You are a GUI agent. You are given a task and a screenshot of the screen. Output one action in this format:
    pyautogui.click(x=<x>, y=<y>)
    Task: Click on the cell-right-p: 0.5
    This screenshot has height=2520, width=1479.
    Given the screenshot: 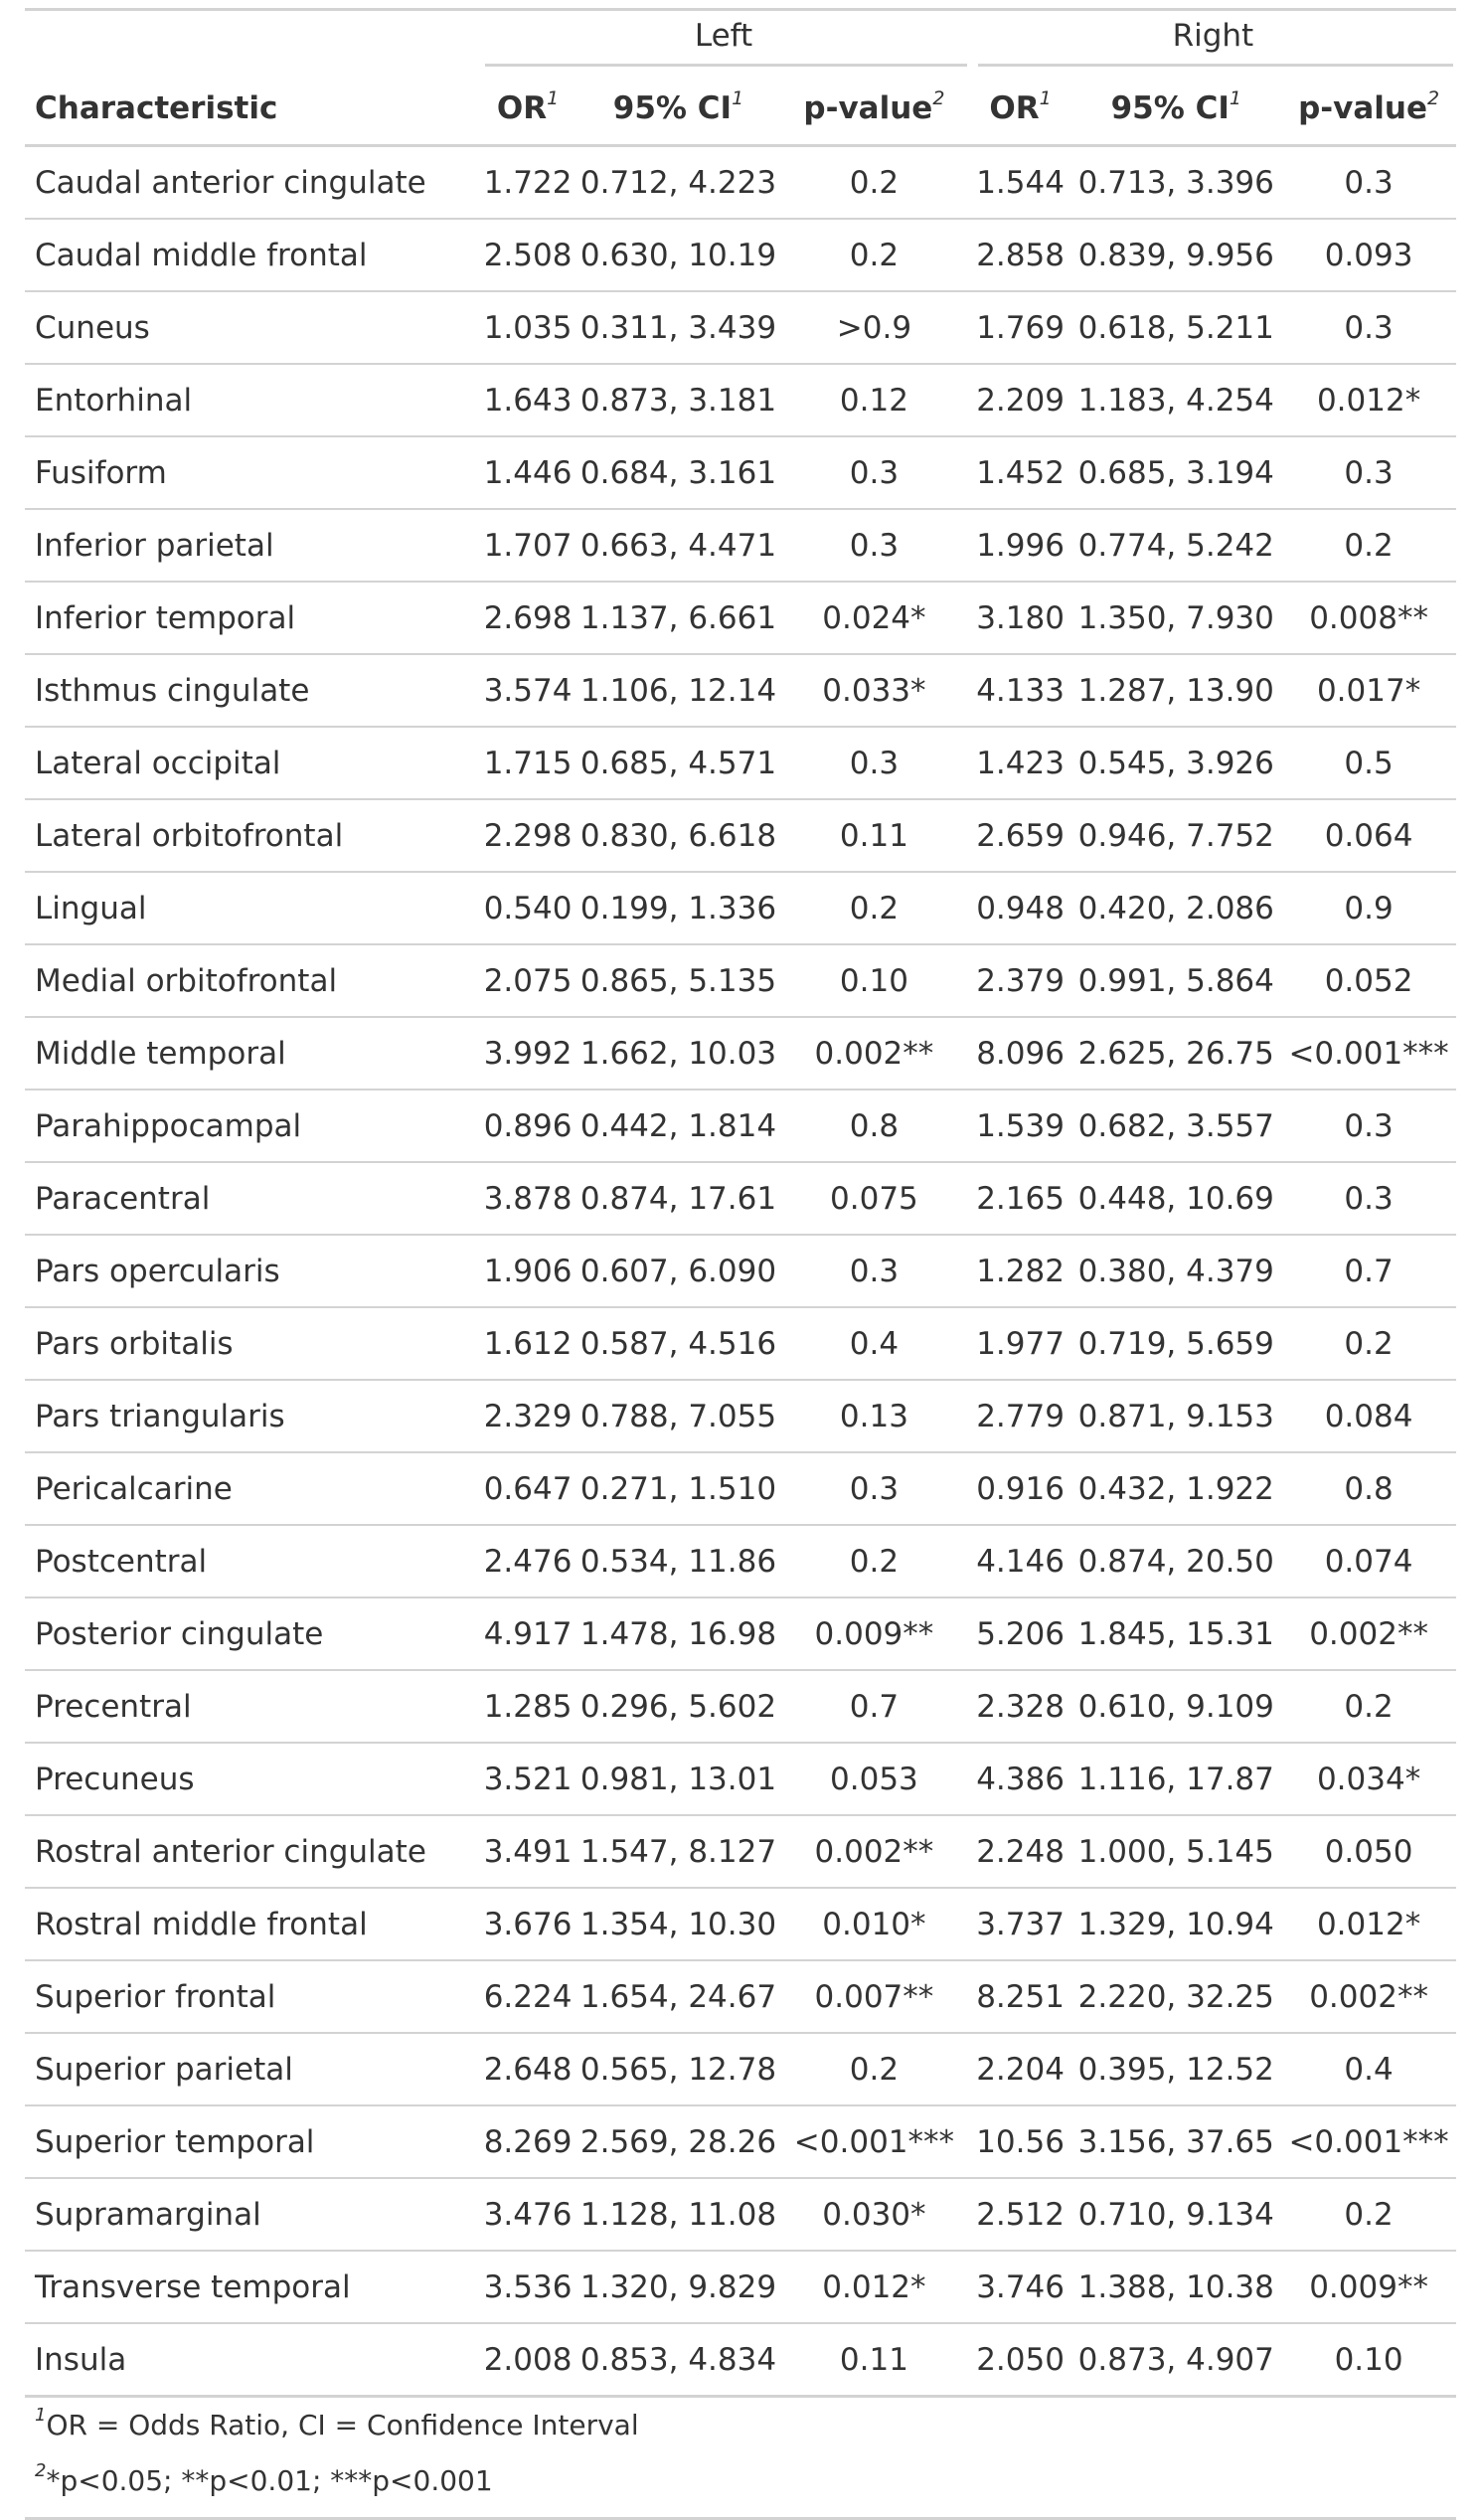 What is the action you would take?
    pyautogui.click(x=1368, y=762)
    